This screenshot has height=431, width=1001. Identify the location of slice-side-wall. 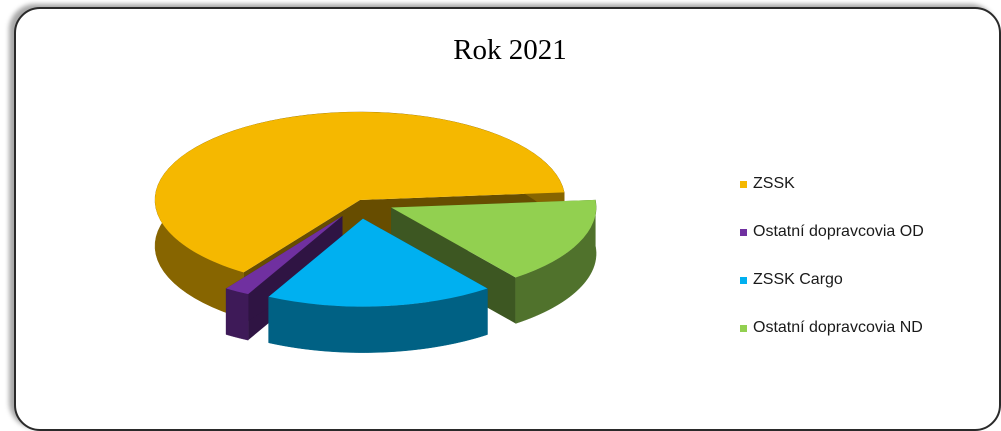
(237, 314).